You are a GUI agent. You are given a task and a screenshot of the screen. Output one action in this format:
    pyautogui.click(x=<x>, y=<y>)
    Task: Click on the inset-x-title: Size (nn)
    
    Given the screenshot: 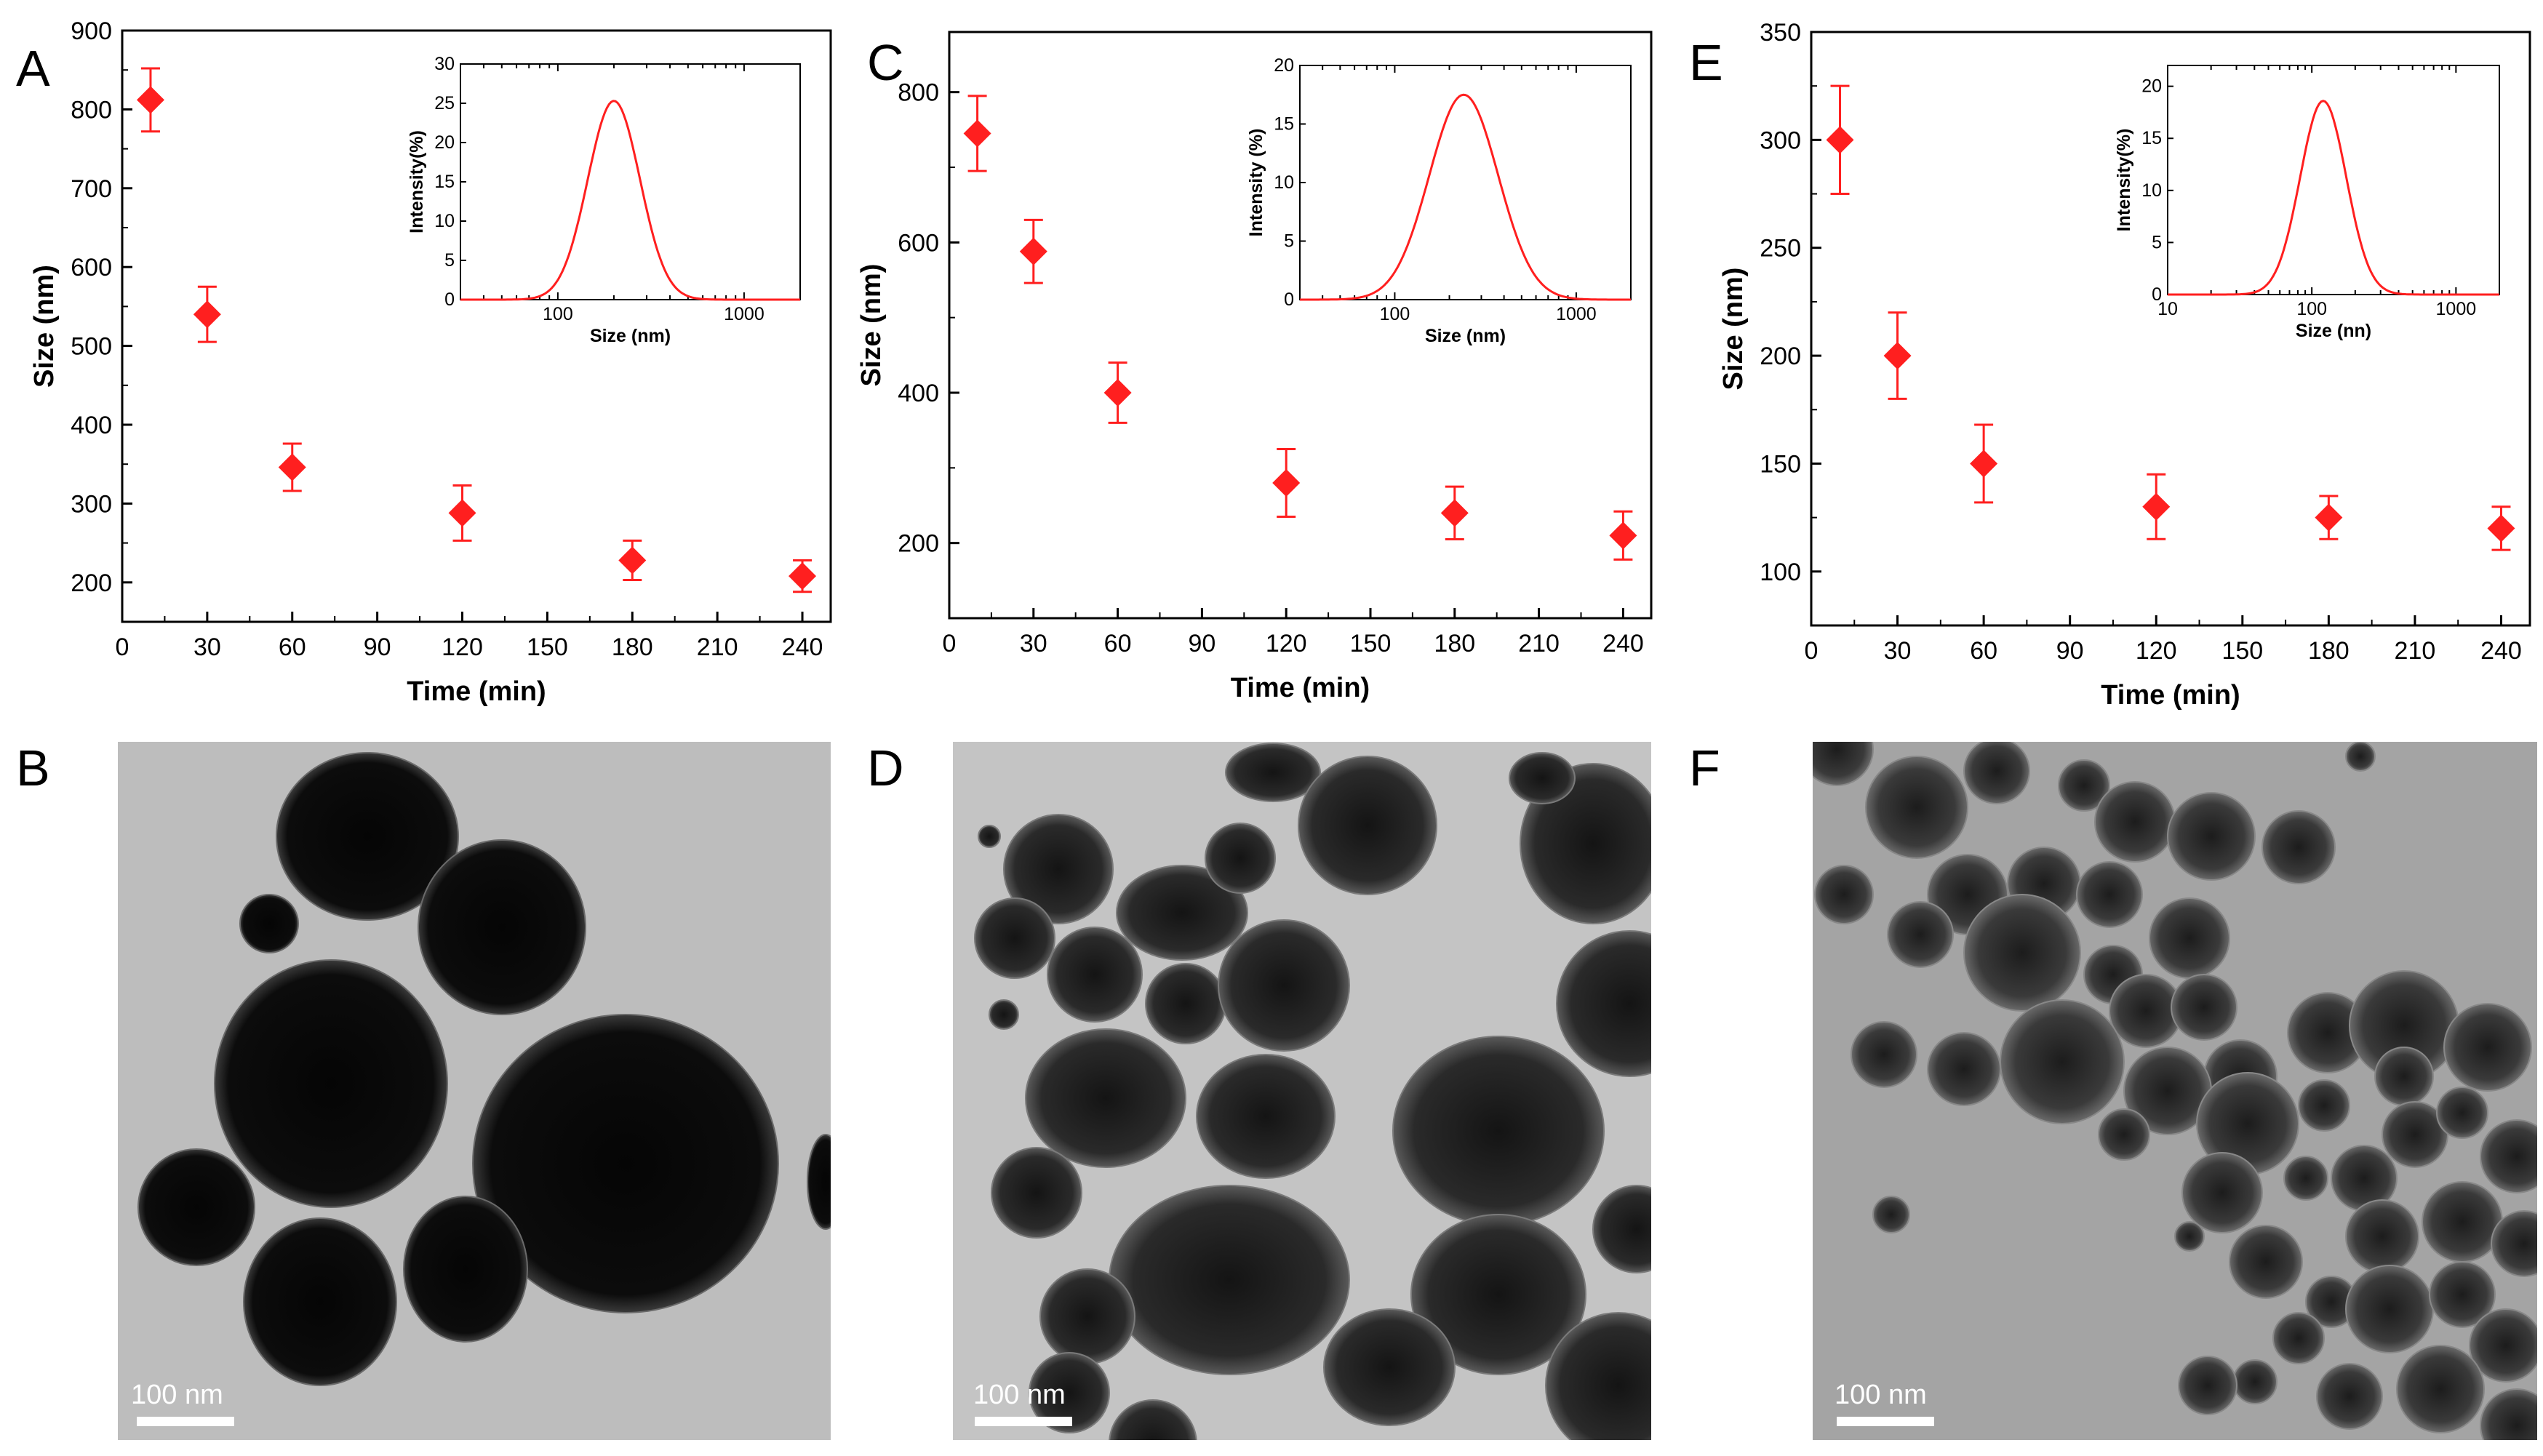 What is the action you would take?
    pyautogui.click(x=2333, y=331)
    